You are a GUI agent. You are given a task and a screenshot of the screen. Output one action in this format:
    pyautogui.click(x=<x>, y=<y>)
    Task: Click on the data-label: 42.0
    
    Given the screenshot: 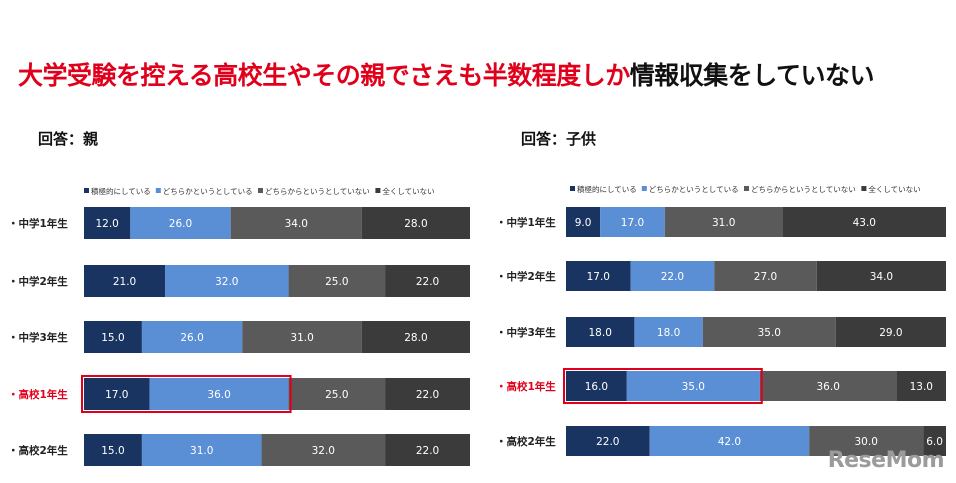 What is the action you would take?
    pyautogui.click(x=729, y=442)
    